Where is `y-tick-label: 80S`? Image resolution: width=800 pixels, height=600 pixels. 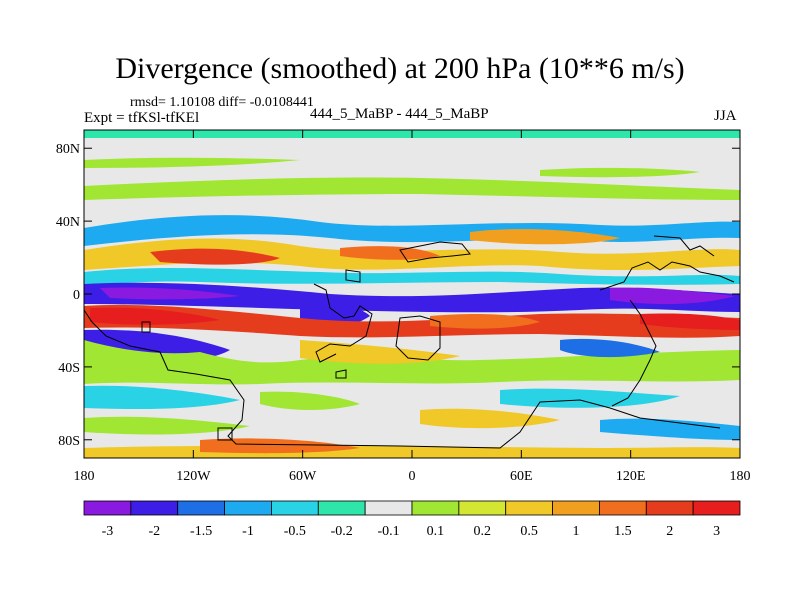 y-tick-label: 80S is located at coordinates (69, 441).